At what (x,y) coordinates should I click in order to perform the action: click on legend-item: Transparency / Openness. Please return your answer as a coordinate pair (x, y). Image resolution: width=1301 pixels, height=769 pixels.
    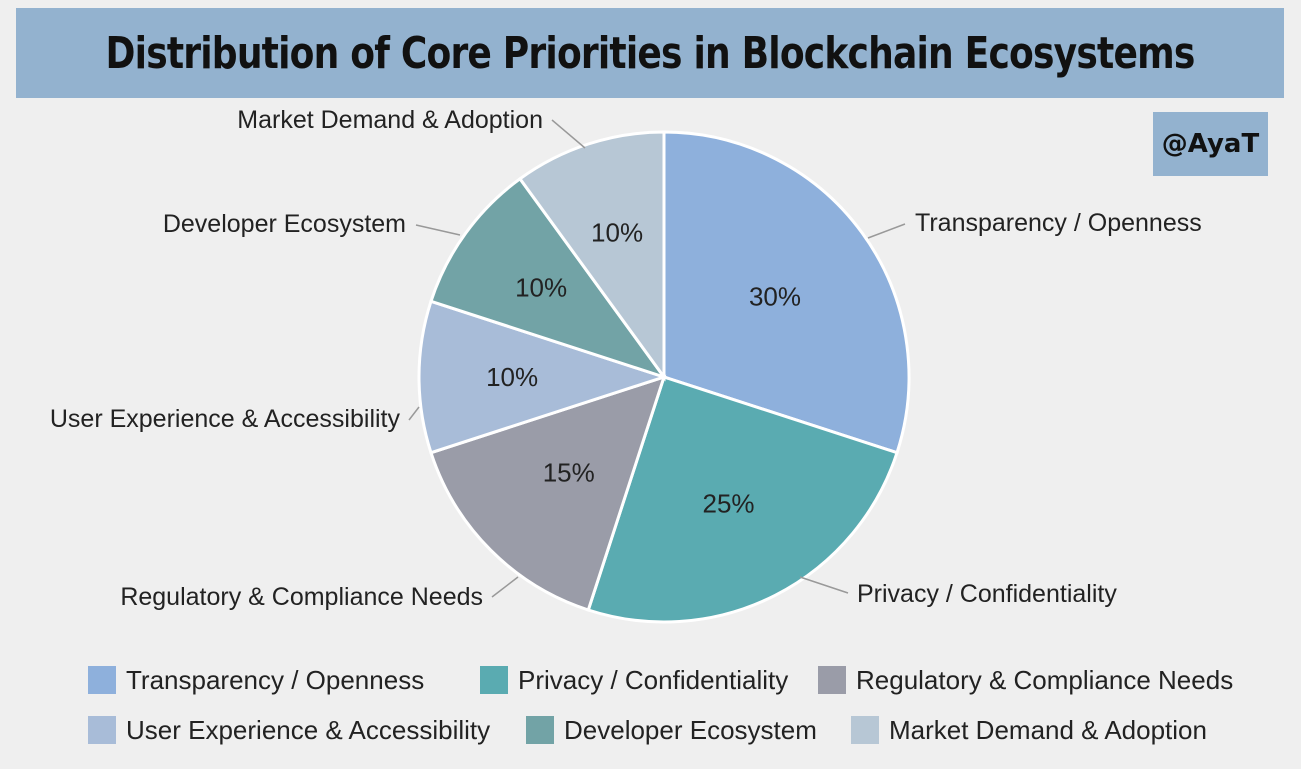
    Looking at the image, I should click on (256, 680).